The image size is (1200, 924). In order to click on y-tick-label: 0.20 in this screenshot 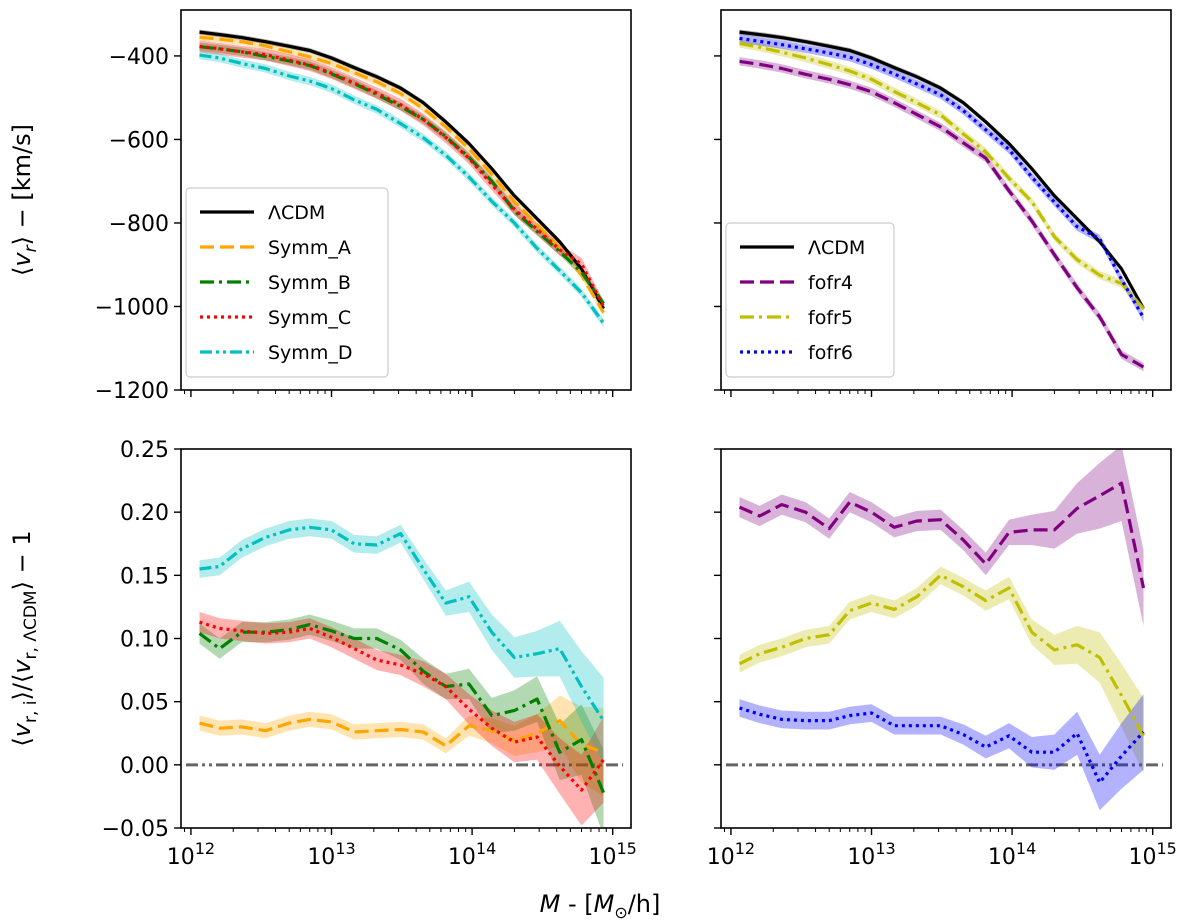, I will do `click(144, 513)`.